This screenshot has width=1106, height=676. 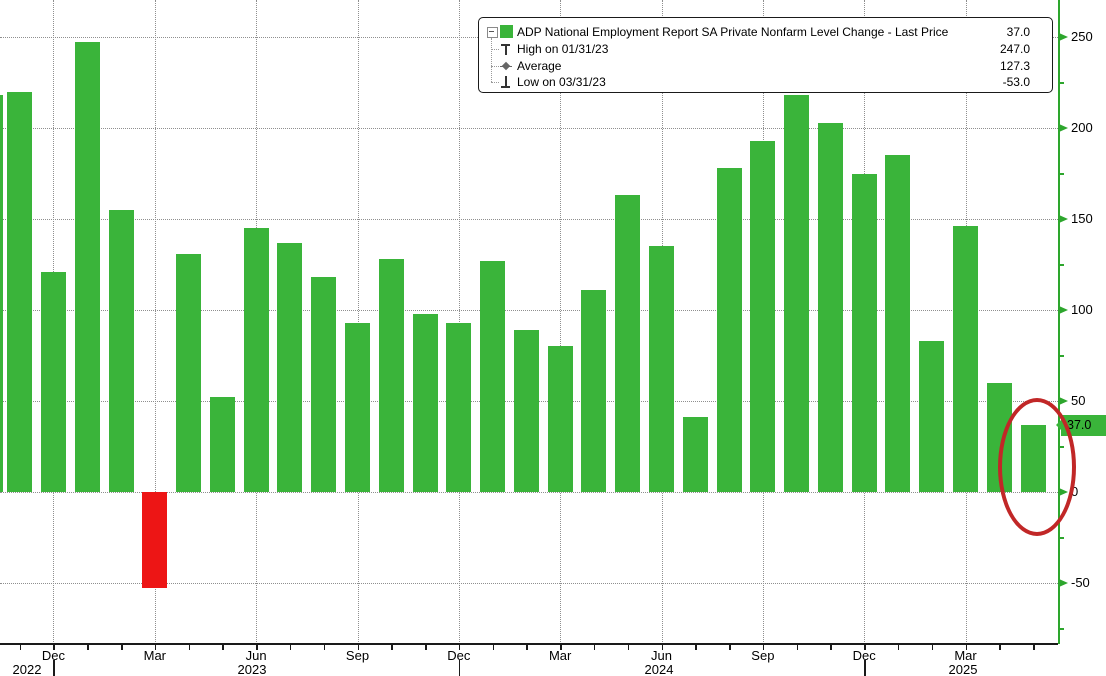 What do you see at coordinates (1082, 309) in the screenshot?
I see `y-axis-tick-label: 100` at bounding box center [1082, 309].